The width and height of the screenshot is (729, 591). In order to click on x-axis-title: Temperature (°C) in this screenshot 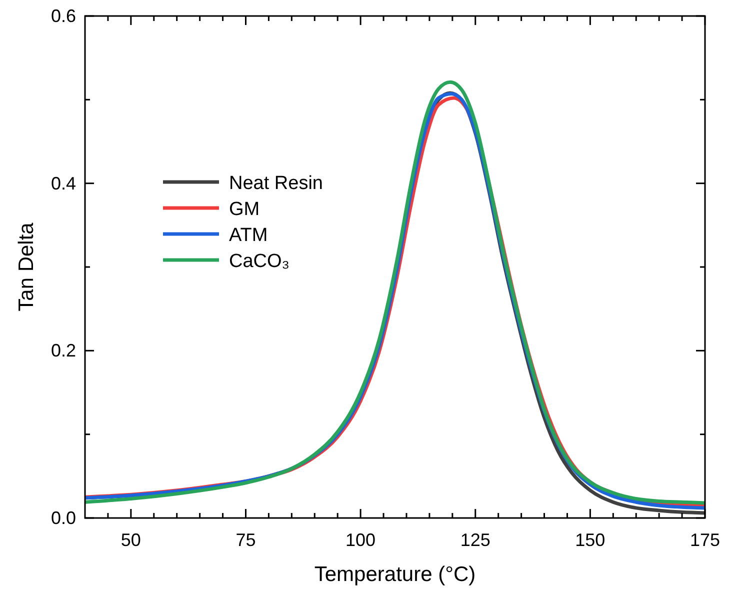, I will do `click(395, 574)`.